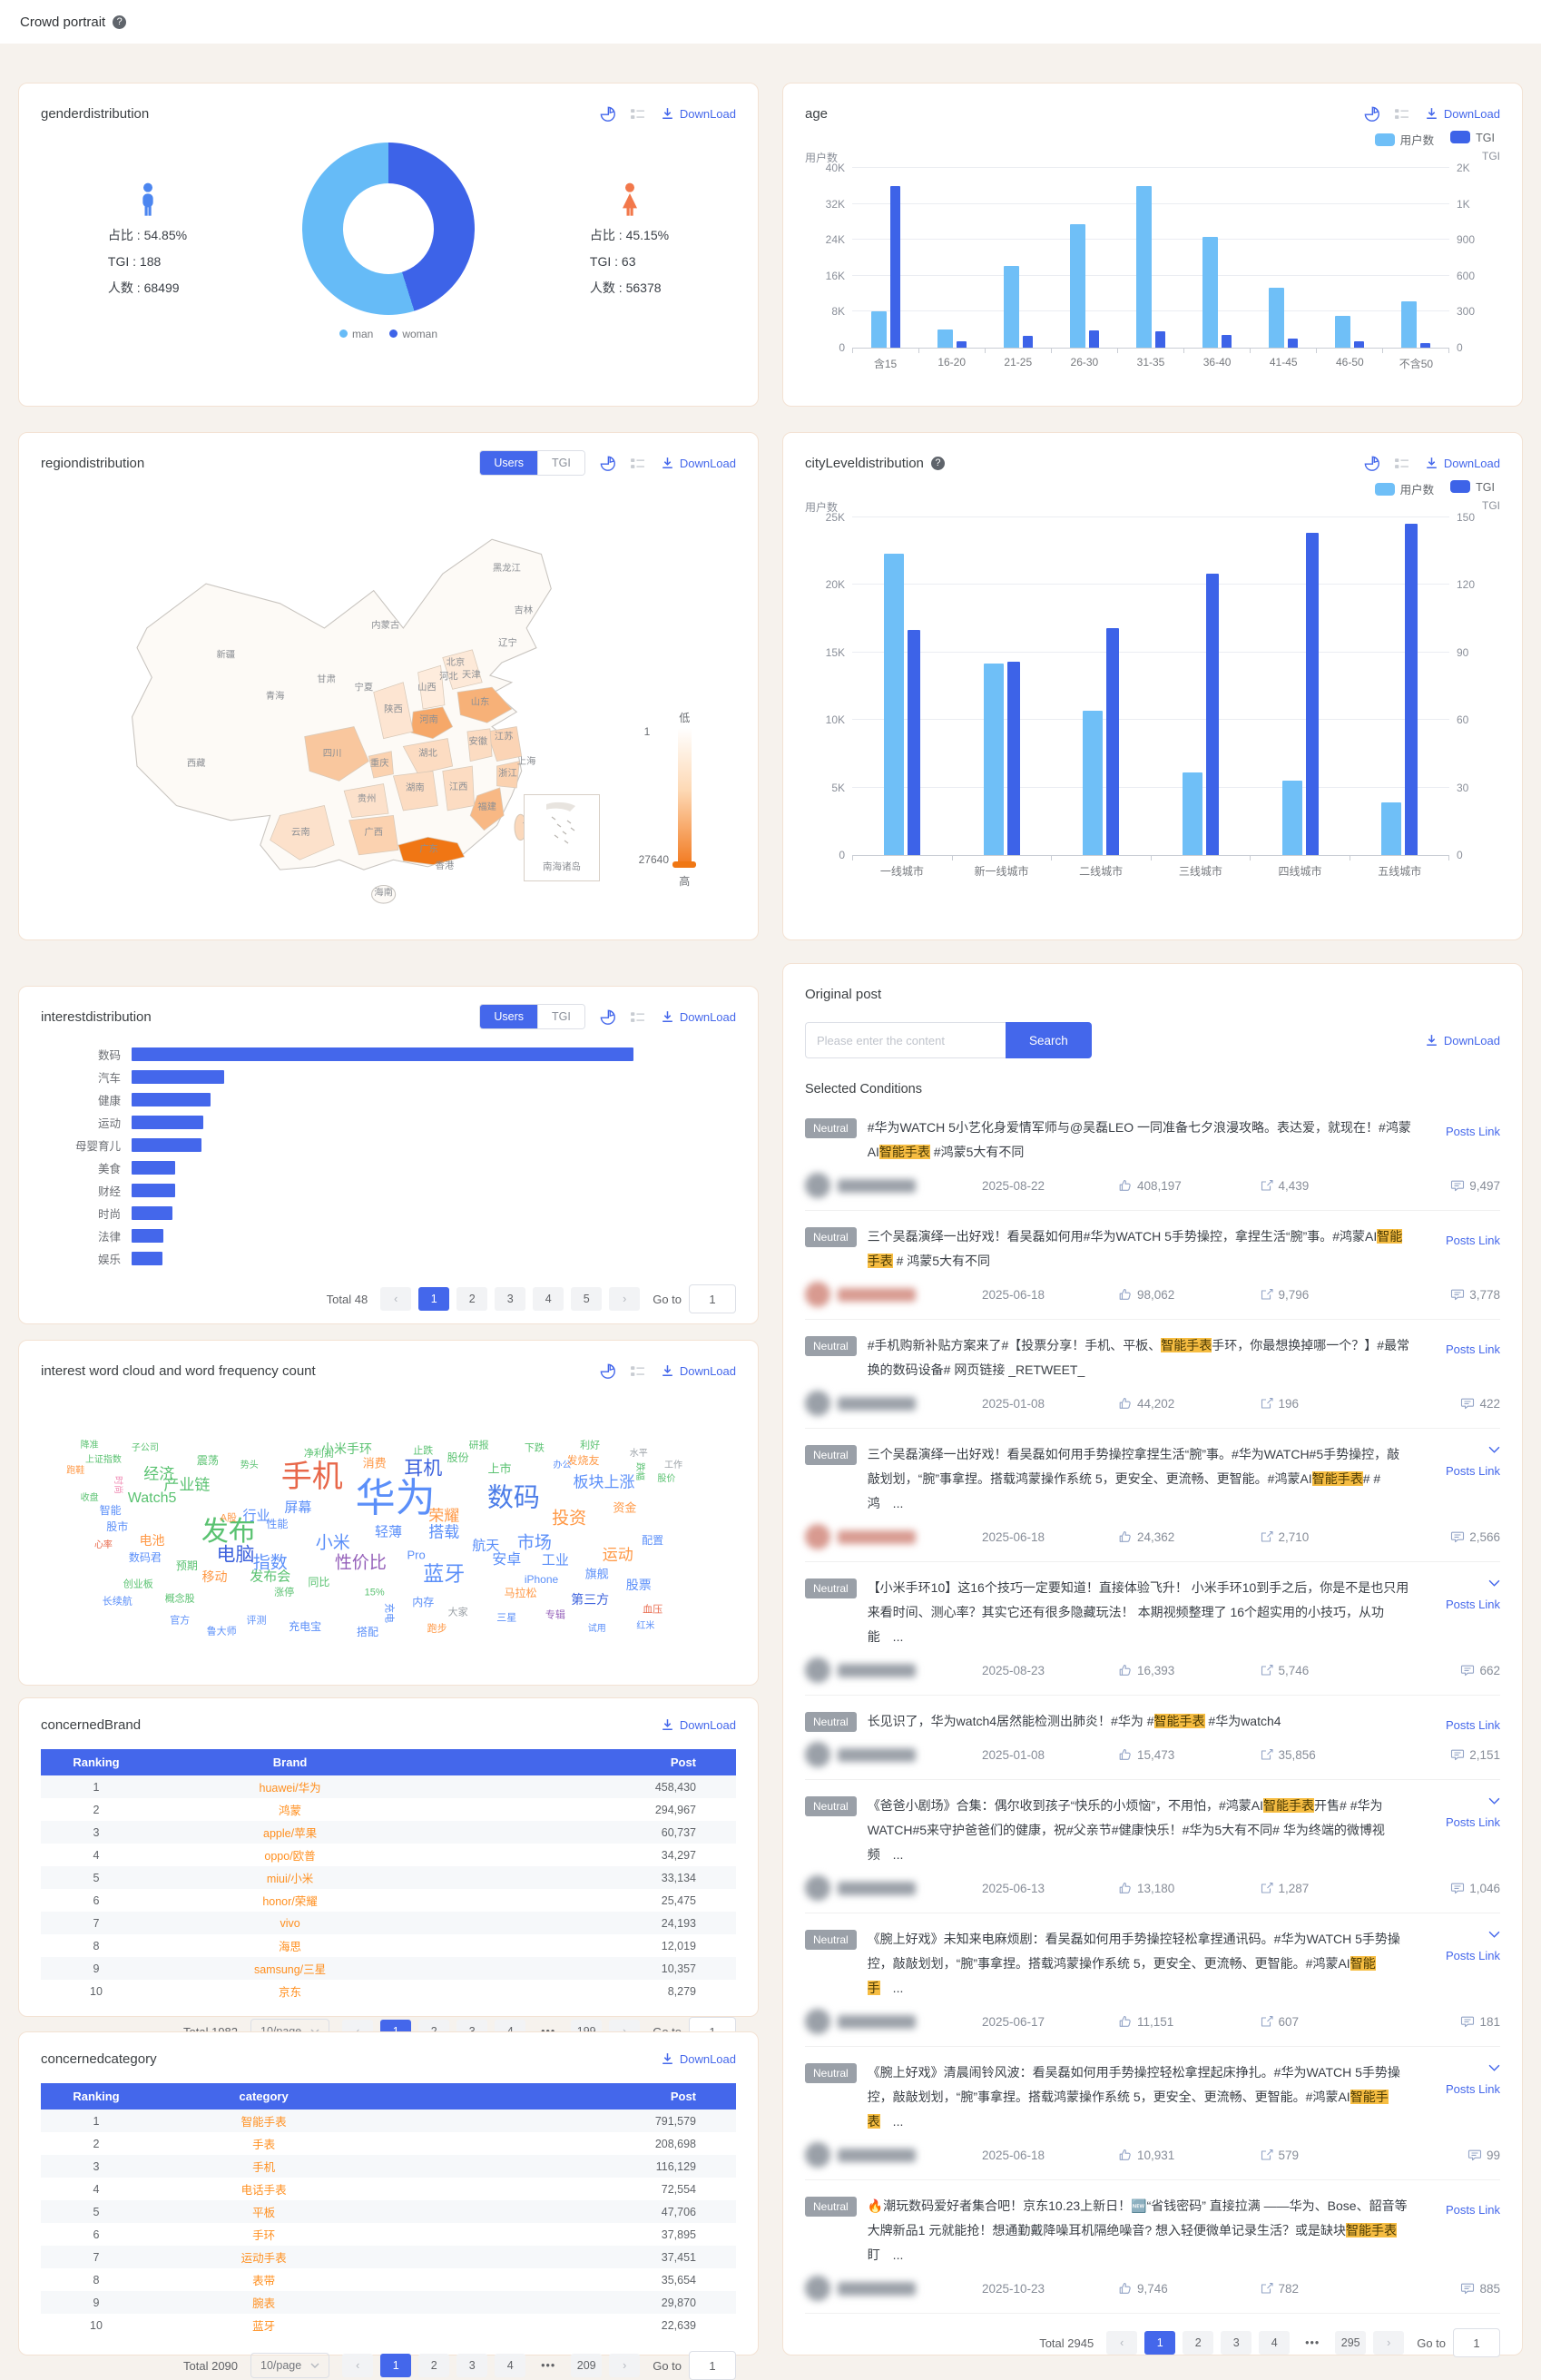 The image size is (1541, 2380). Describe the element at coordinates (290, 1969) in the screenshot. I see `entity-link: samsung/三星` at that location.